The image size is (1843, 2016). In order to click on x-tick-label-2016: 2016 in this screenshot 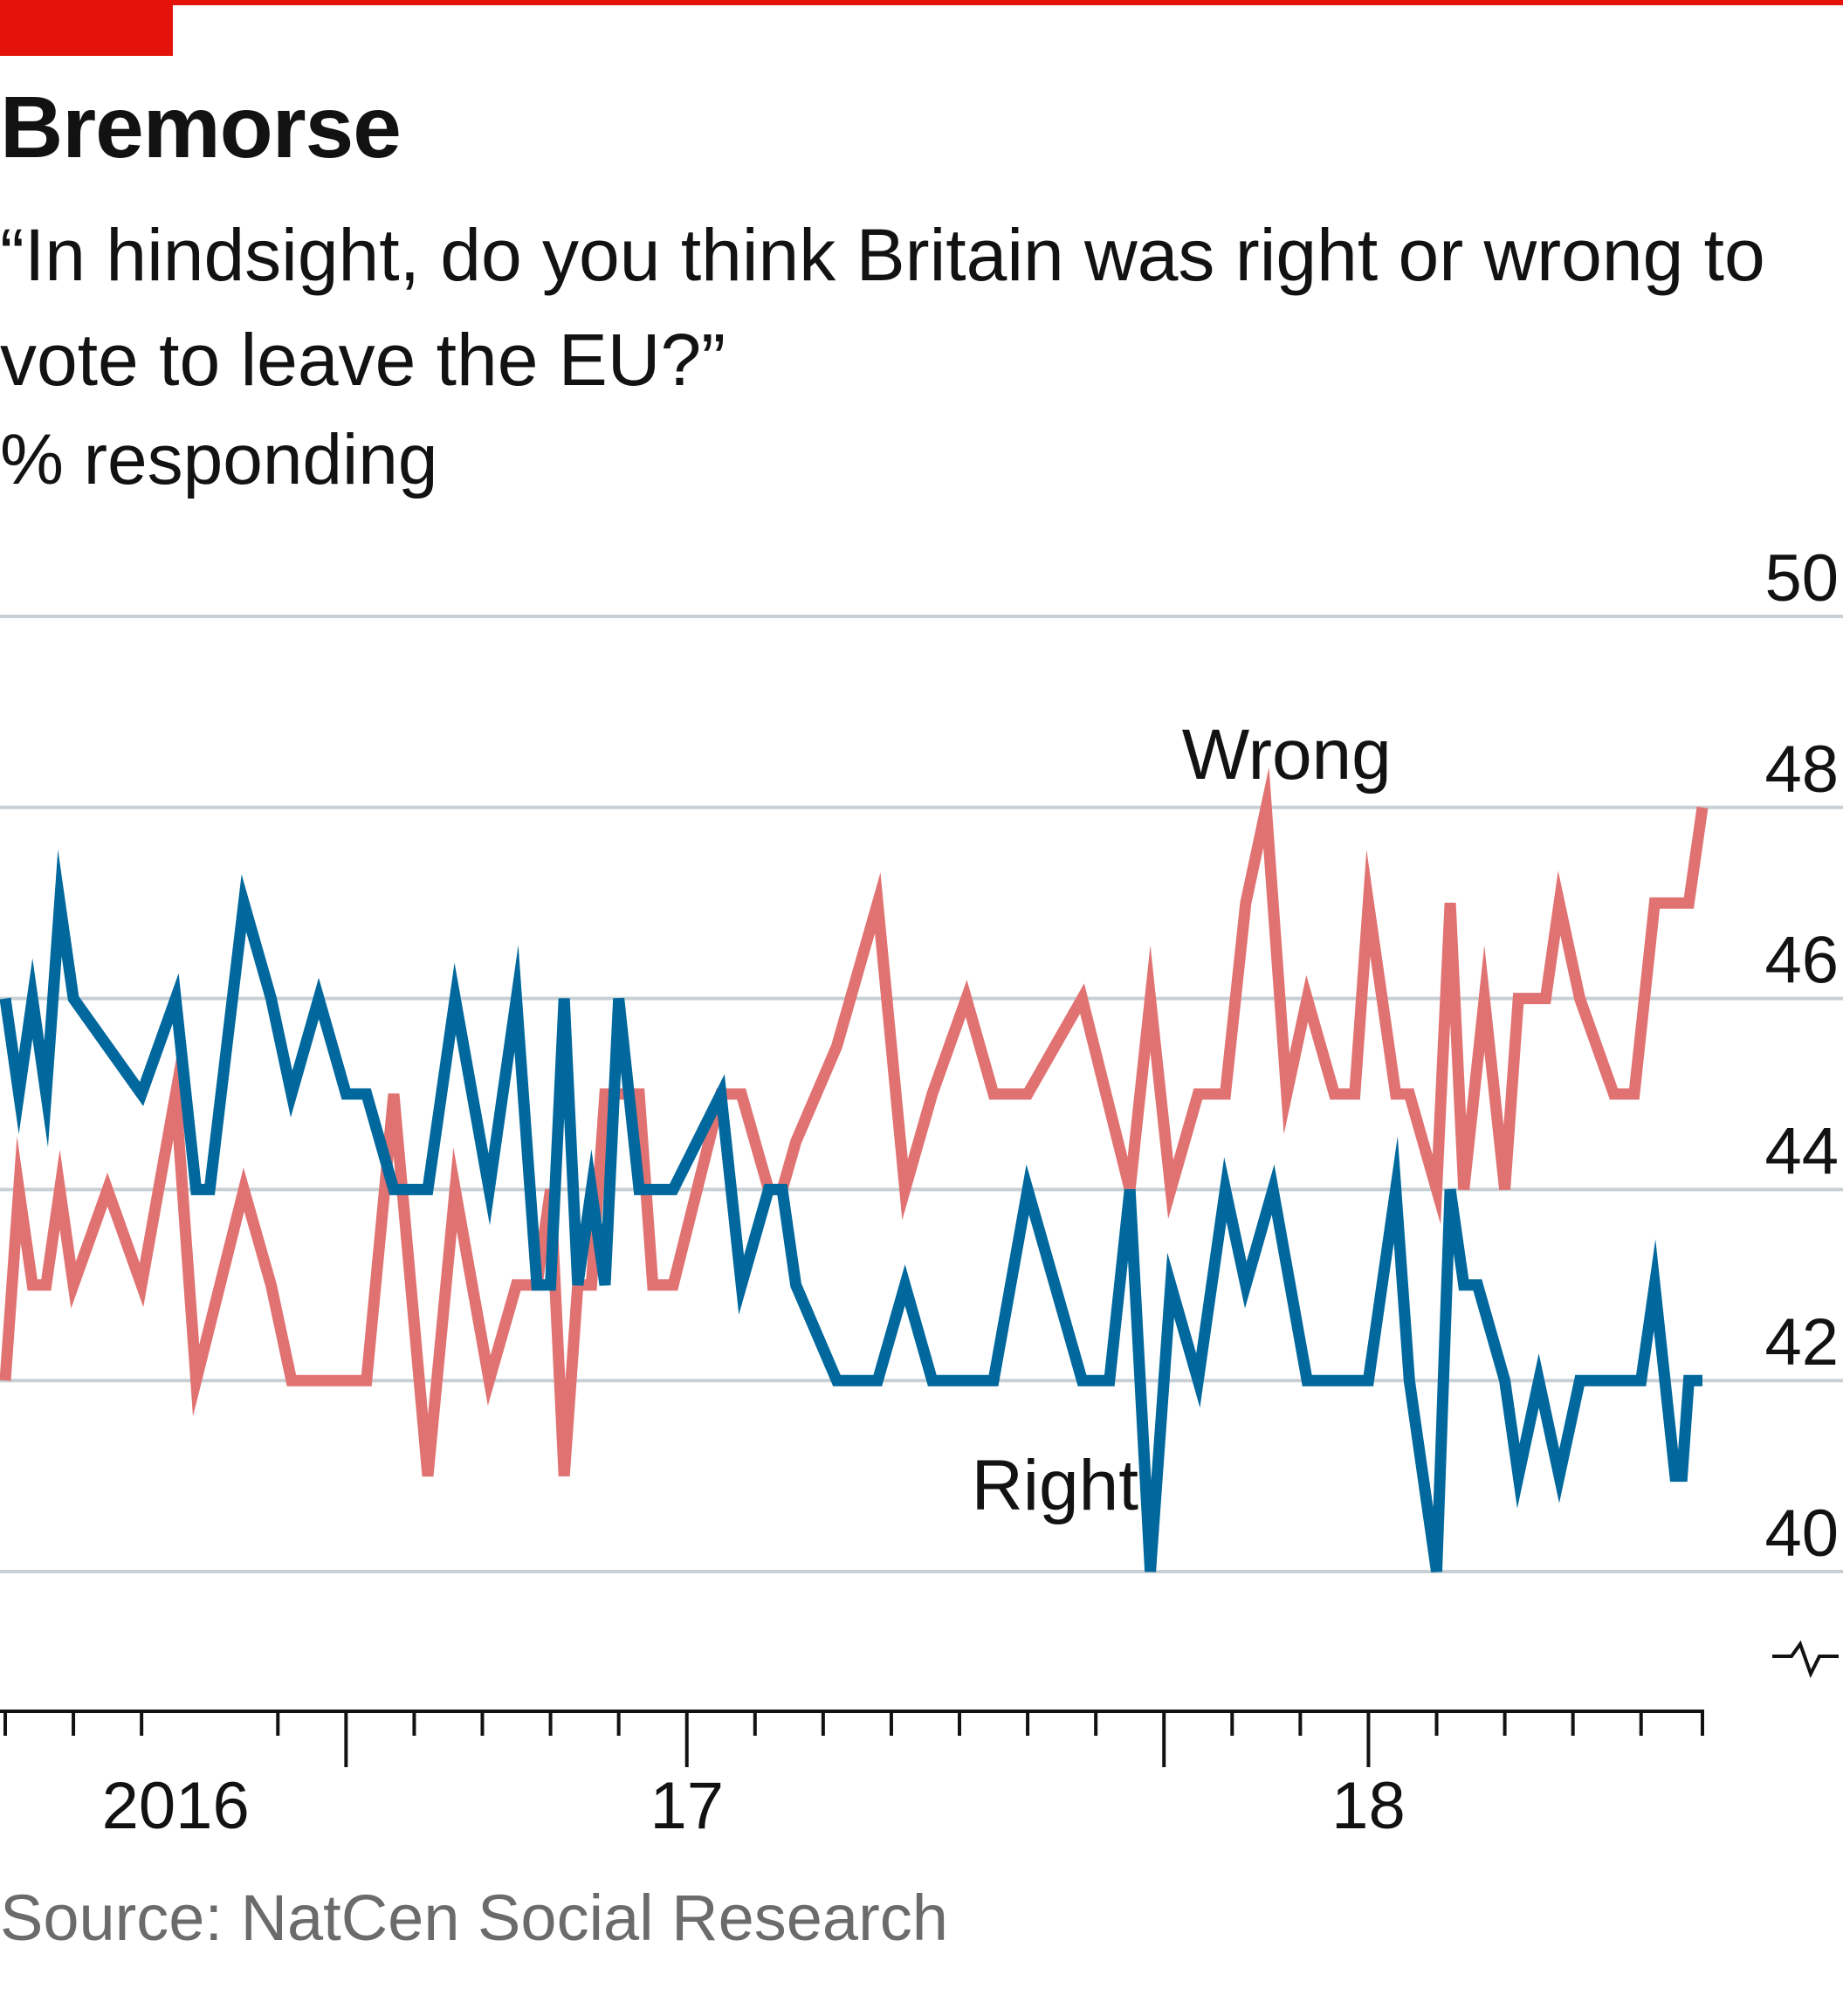, I will do `click(176, 1806)`.